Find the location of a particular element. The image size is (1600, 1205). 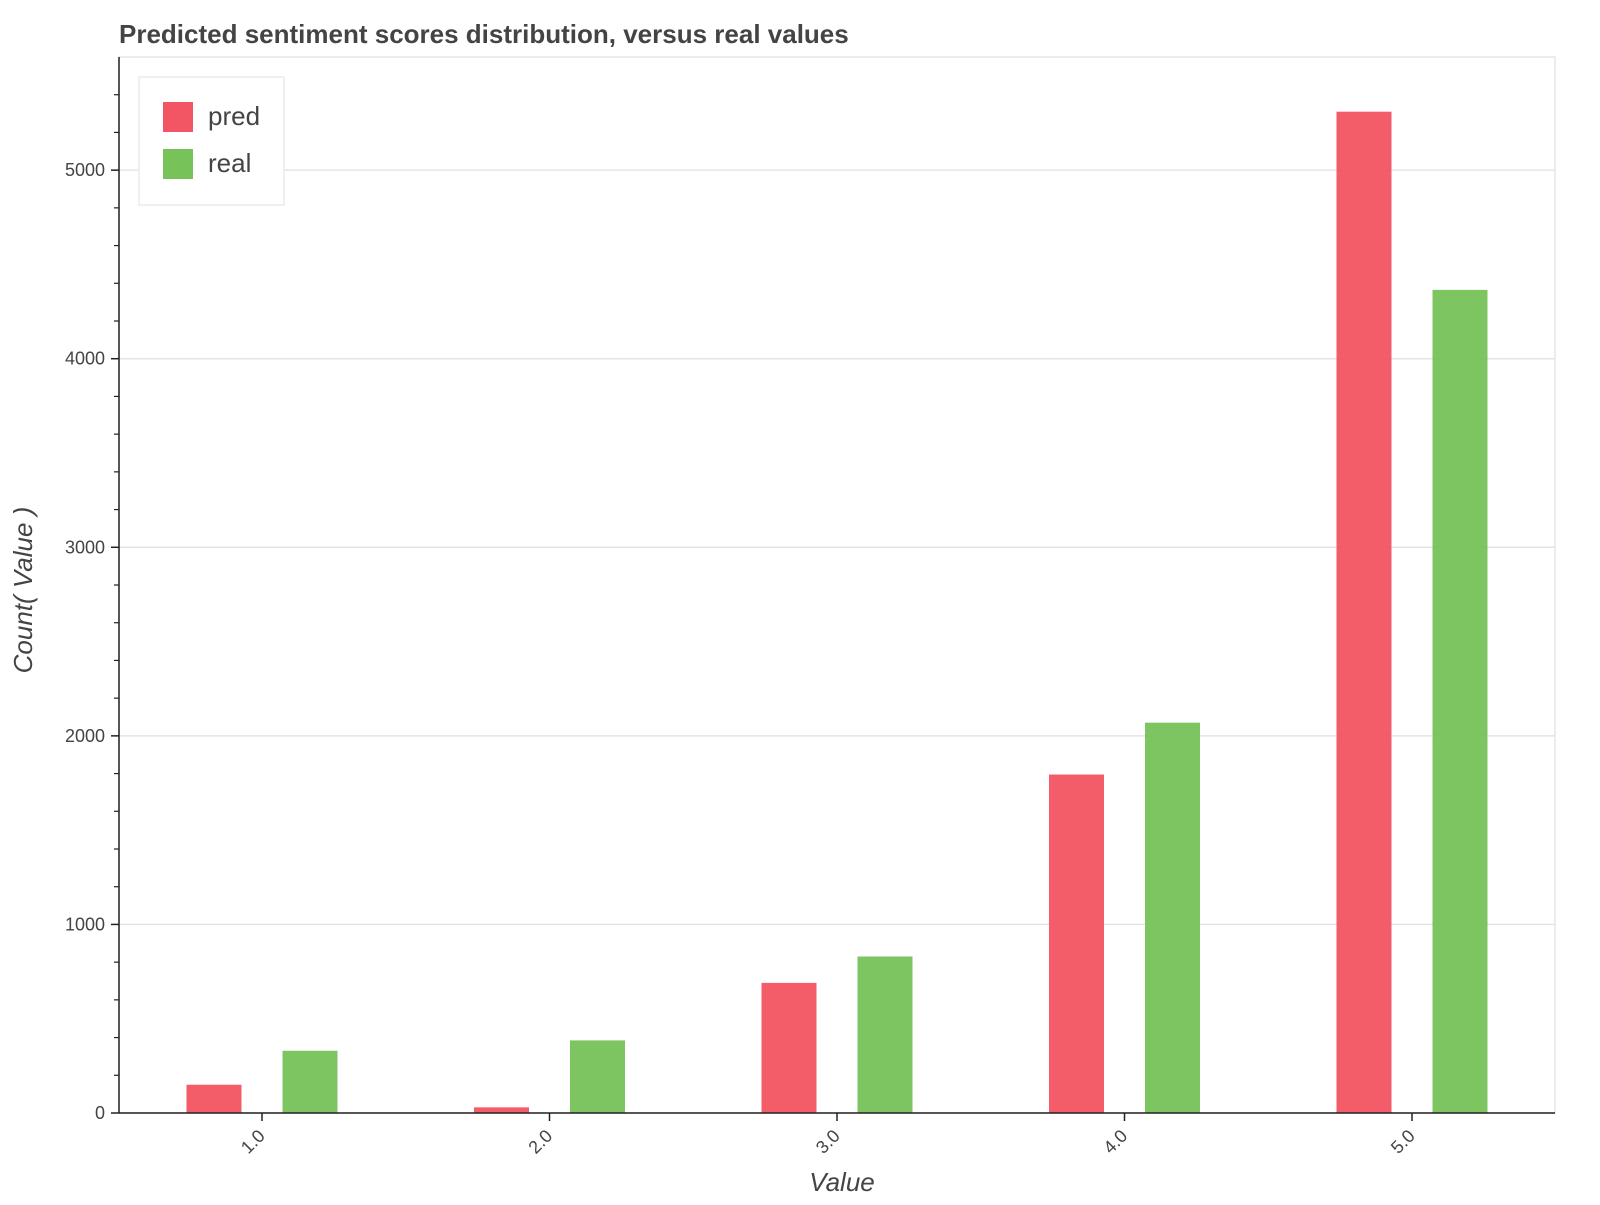

bar-real-4.0 is located at coordinates (1172, 917).